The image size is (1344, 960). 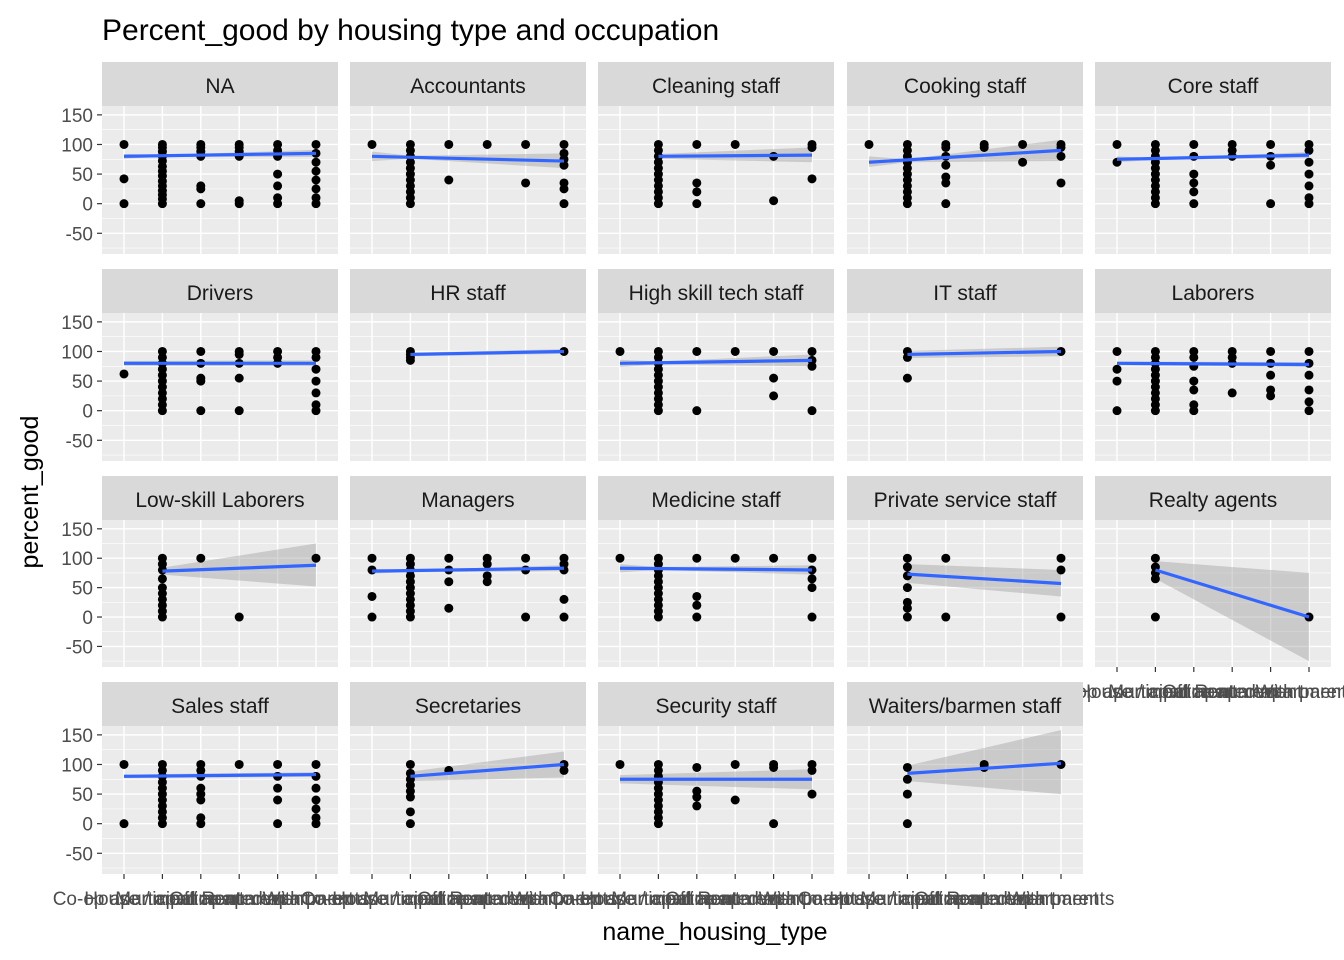 I want to click on facet-panel: HR staff, so click(x=468, y=365).